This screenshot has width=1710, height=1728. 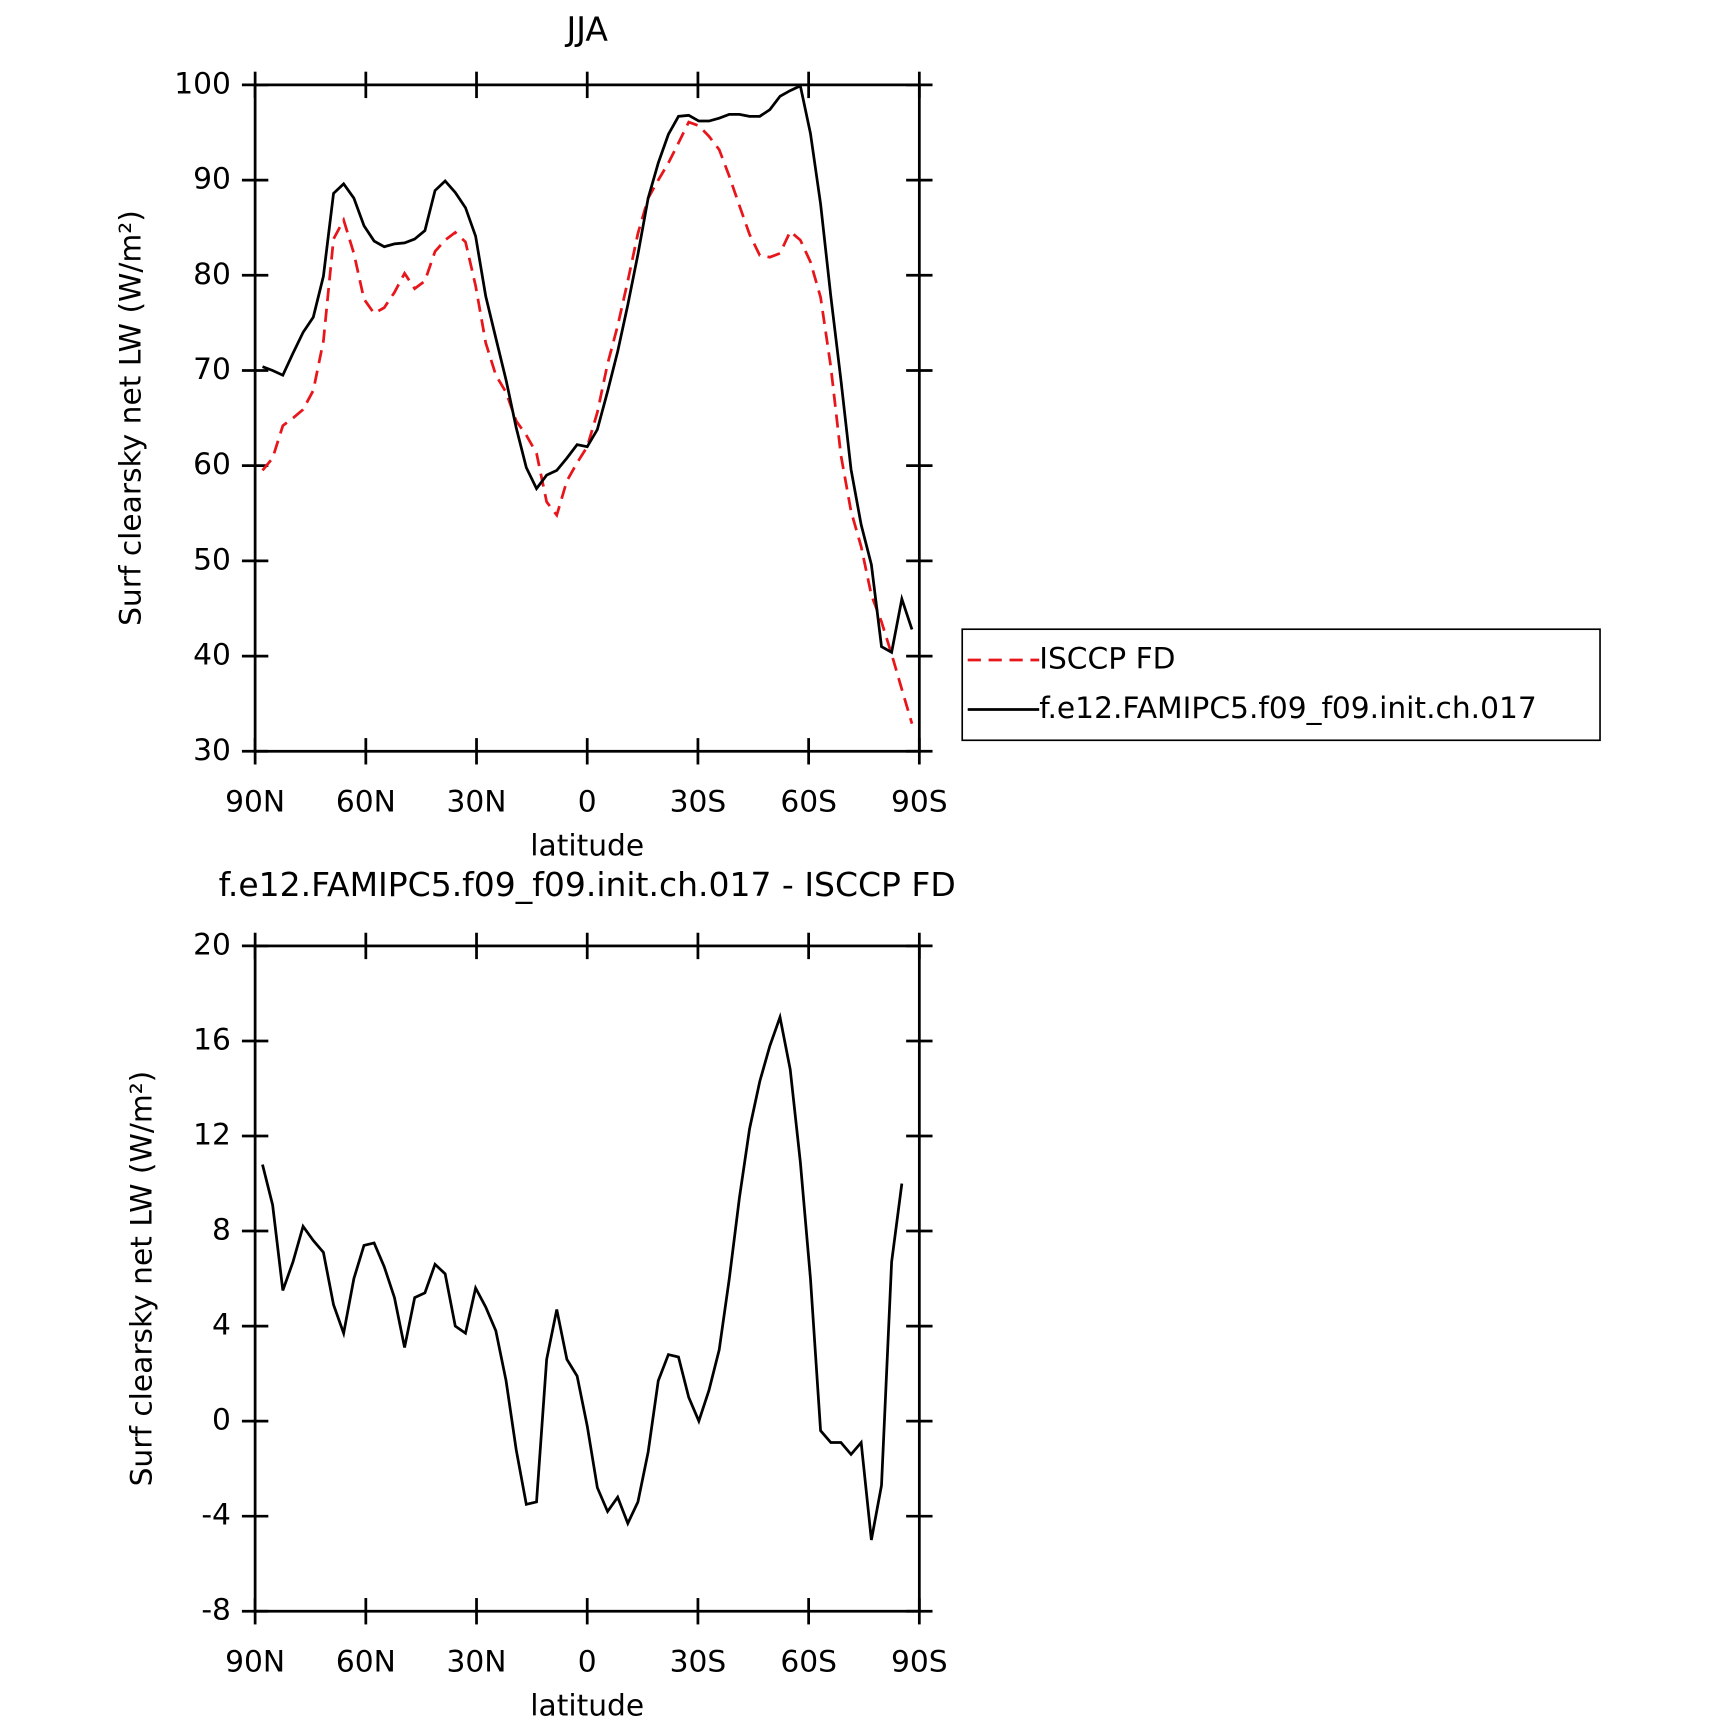 I want to click on y-tick-label: 40, so click(x=212, y=655).